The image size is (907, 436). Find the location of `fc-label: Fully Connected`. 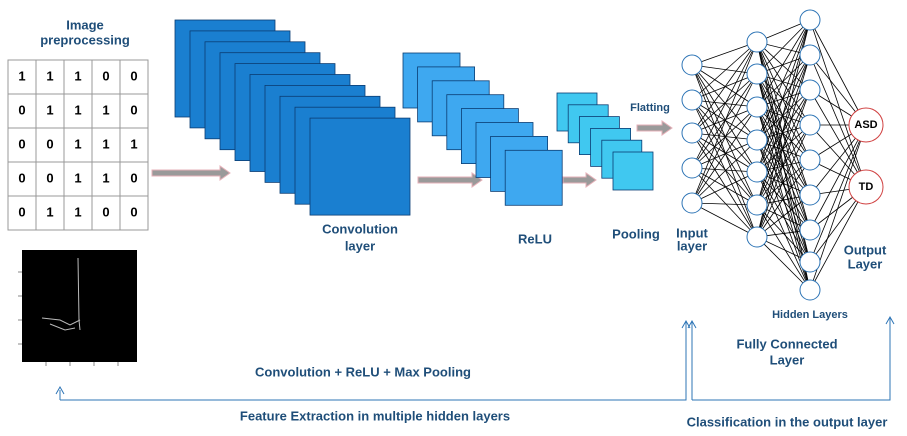

fc-label: Fully Connected is located at coordinates (786, 343).